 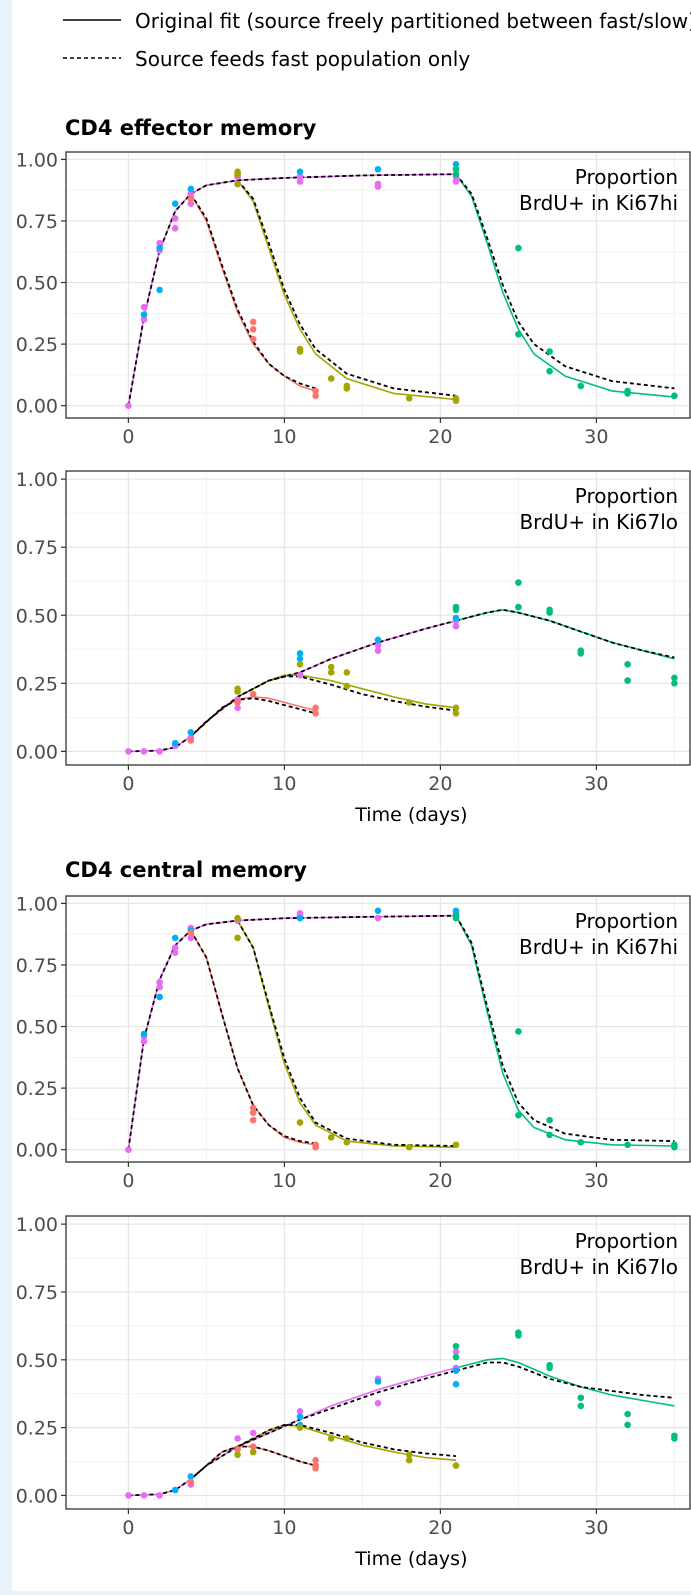 What do you see at coordinates (626, 1241) in the screenshot?
I see `panel-annotation: Proportion` at bounding box center [626, 1241].